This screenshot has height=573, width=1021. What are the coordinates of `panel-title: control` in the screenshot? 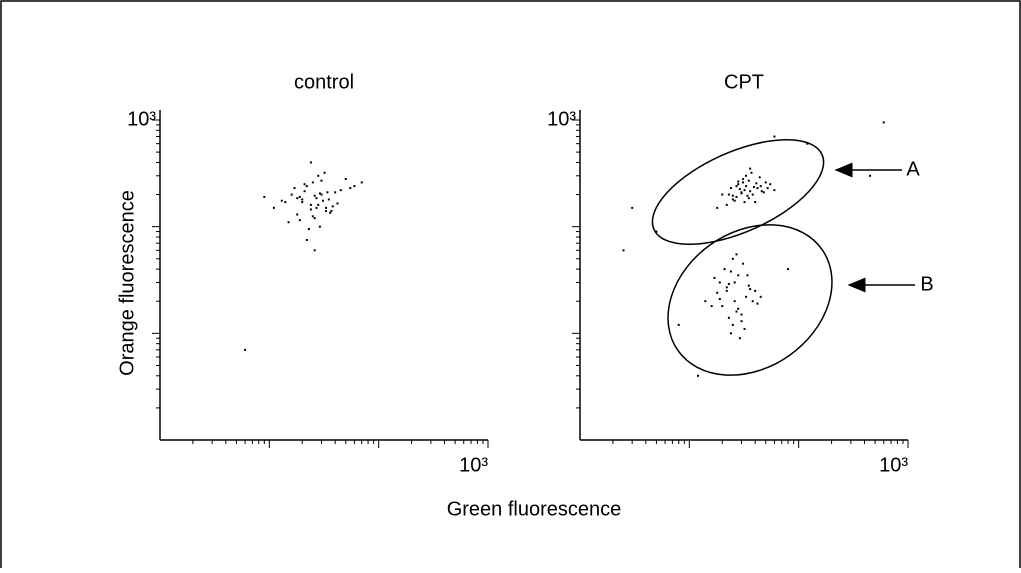 It's located at (324, 82).